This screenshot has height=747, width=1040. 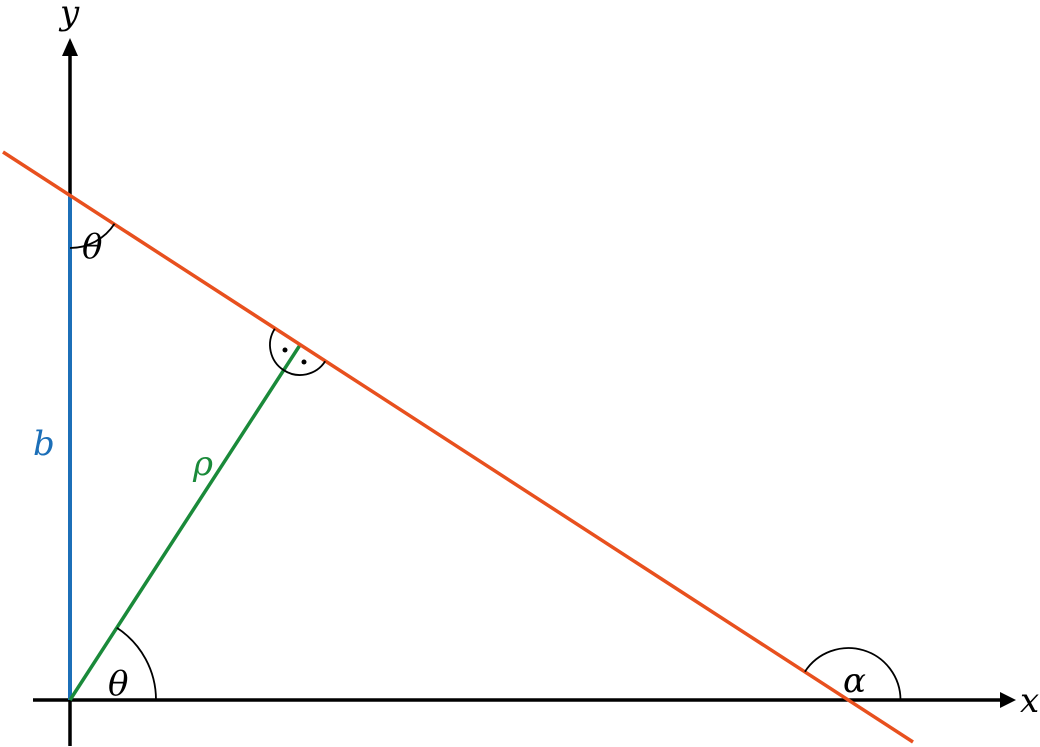 What do you see at coordinates (202, 464) in the screenshot?
I see `distance-label: ρ` at bounding box center [202, 464].